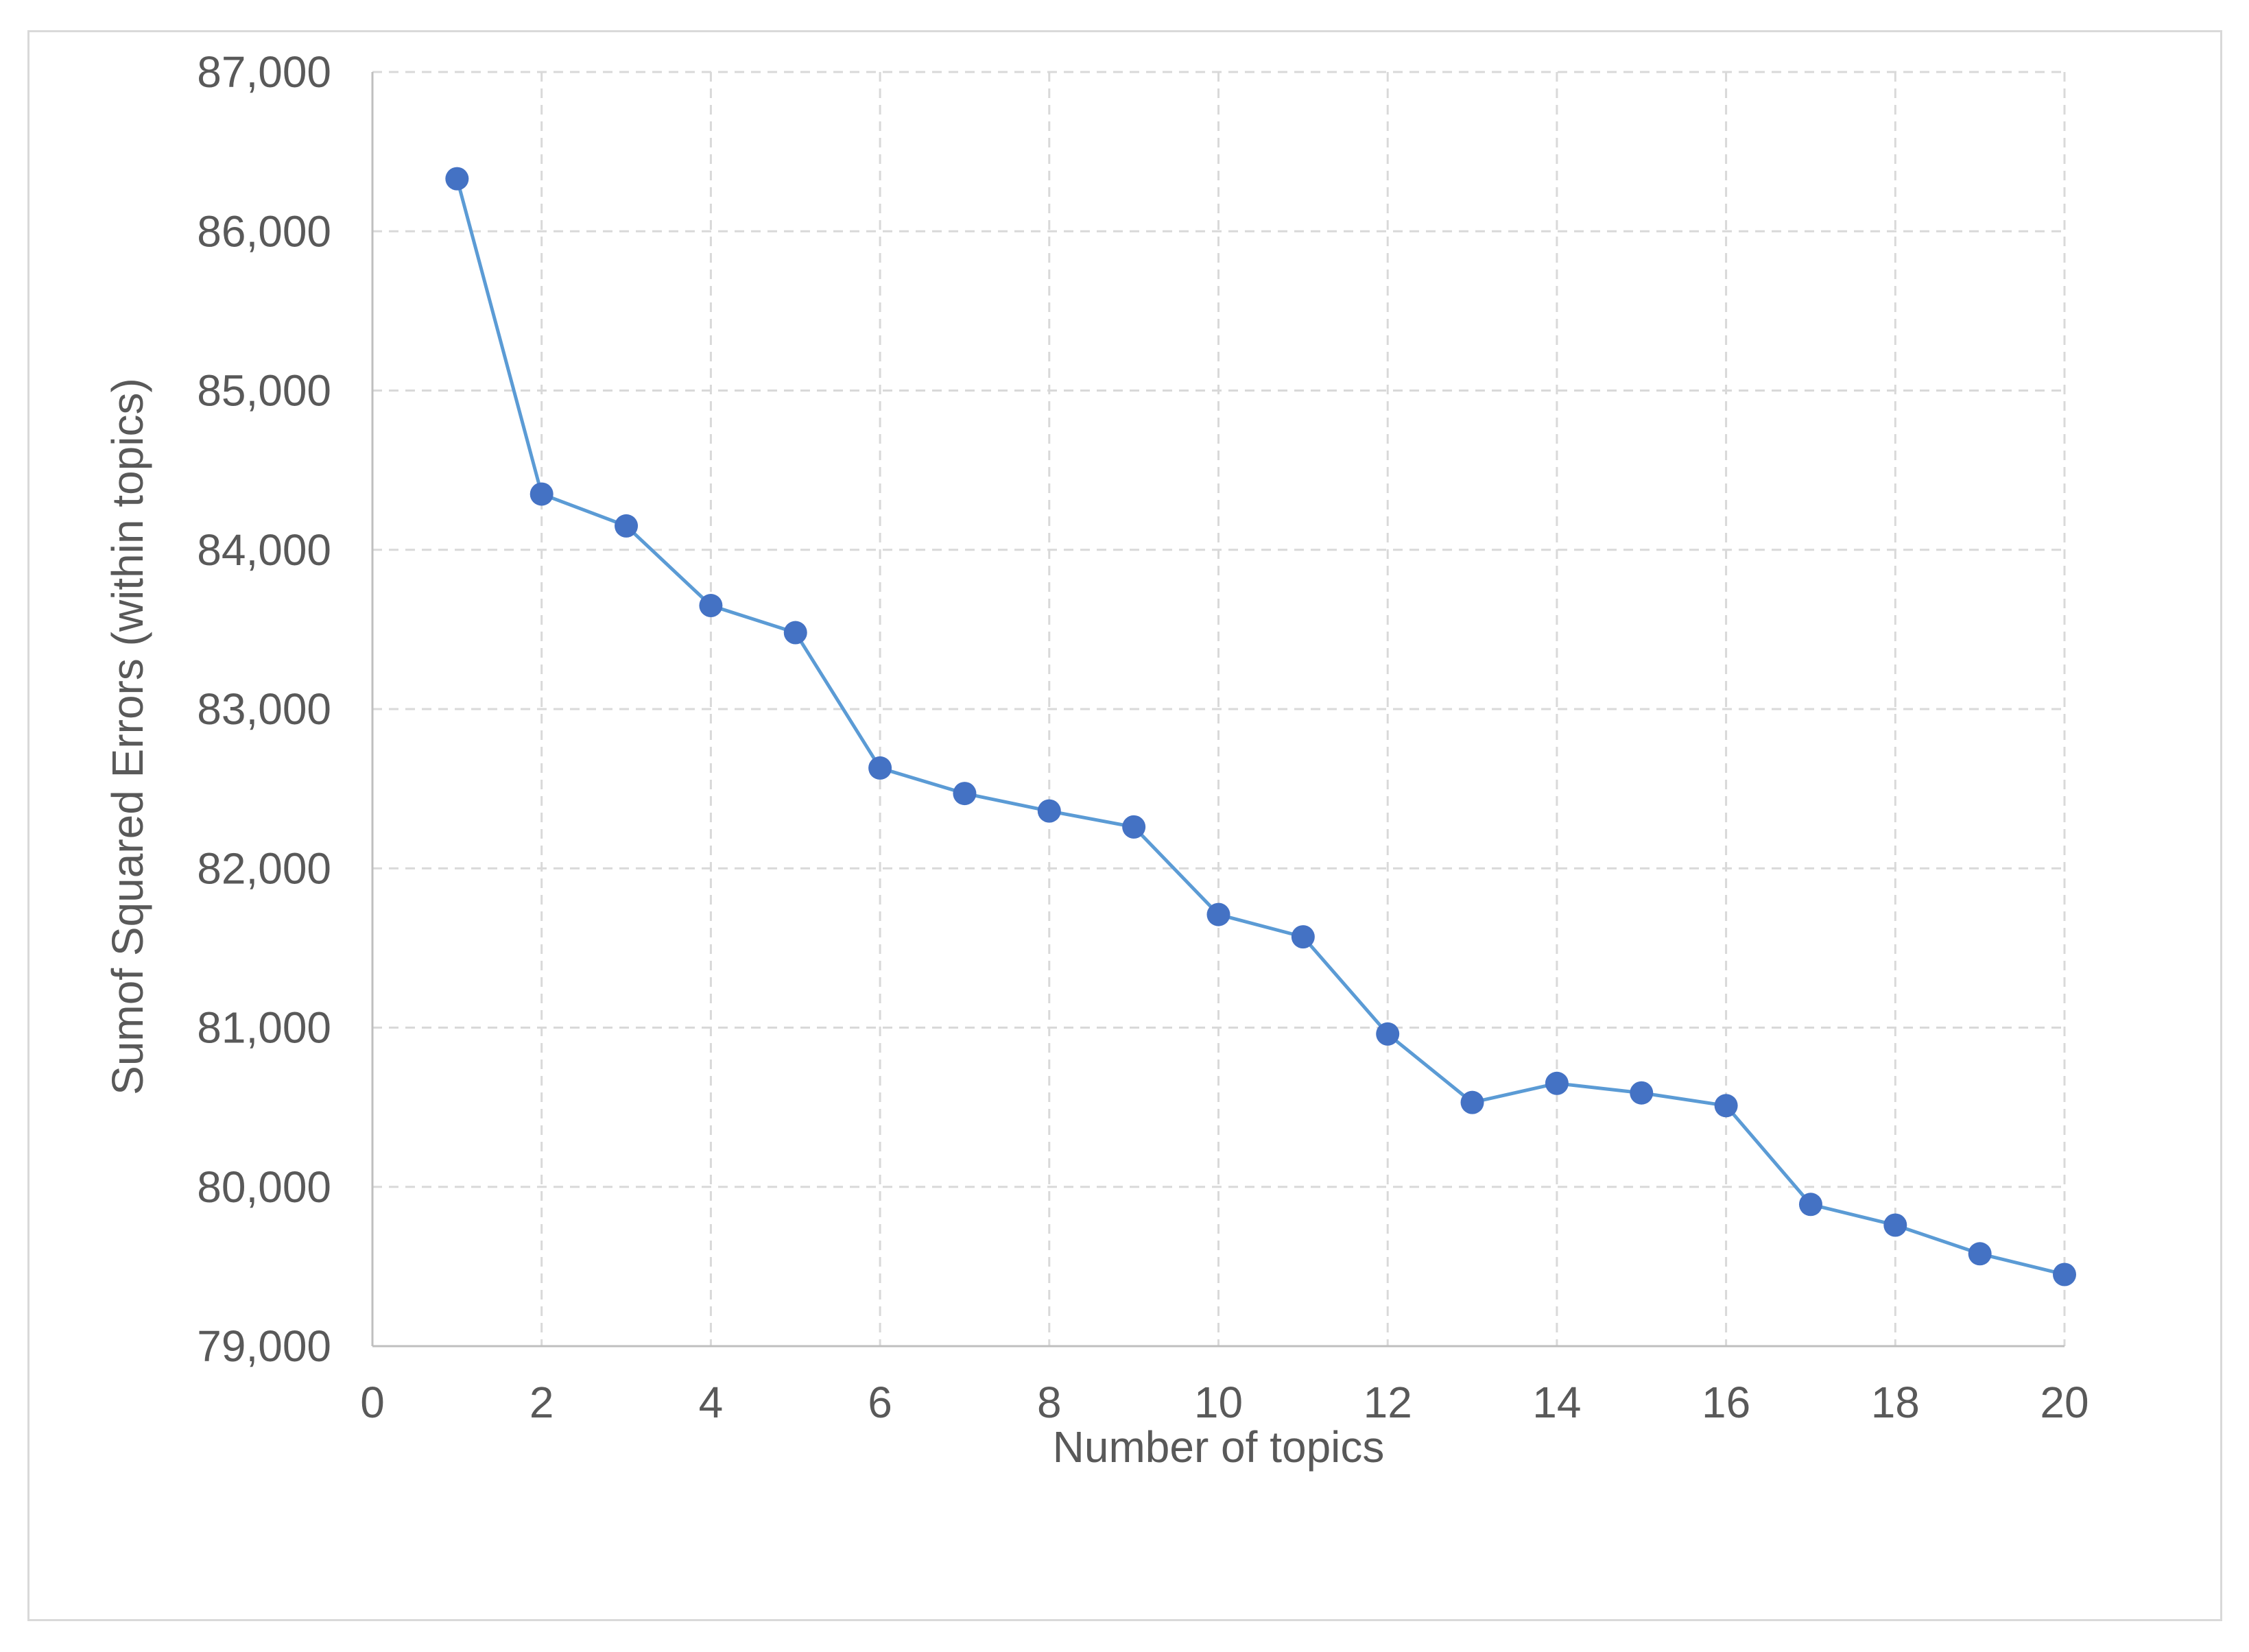 The height and width of the screenshot is (1652, 2249). I want to click on y-tick-label: 82,000, so click(264, 868).